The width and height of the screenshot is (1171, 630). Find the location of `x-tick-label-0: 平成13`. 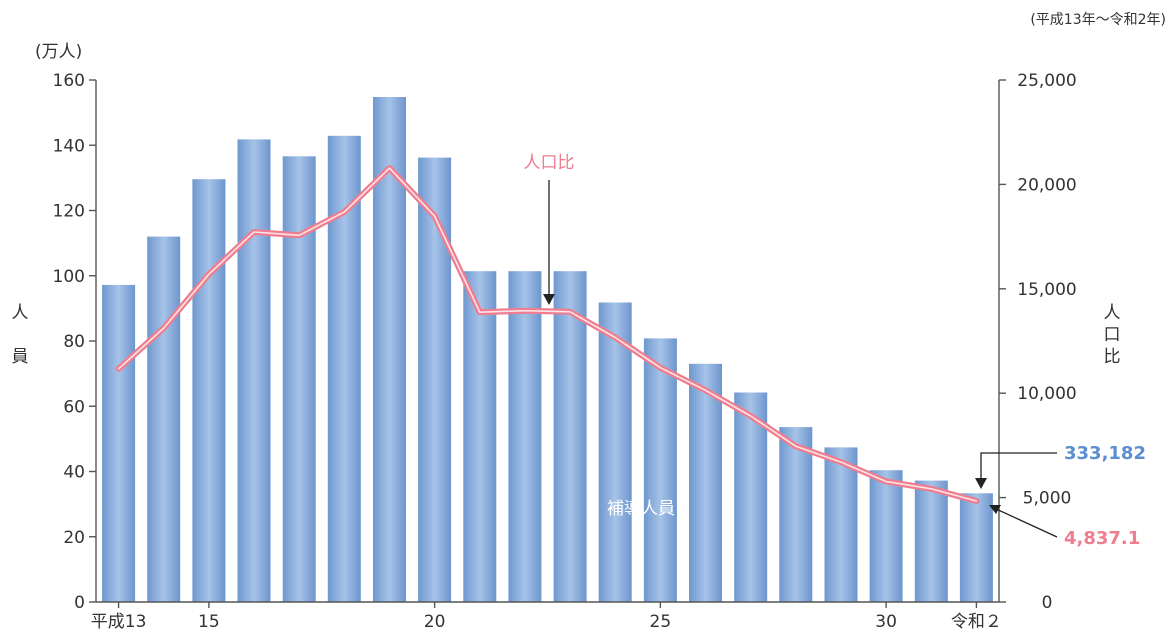

x-tick-label-0: 平成13 is located at coordinates (119, 621).